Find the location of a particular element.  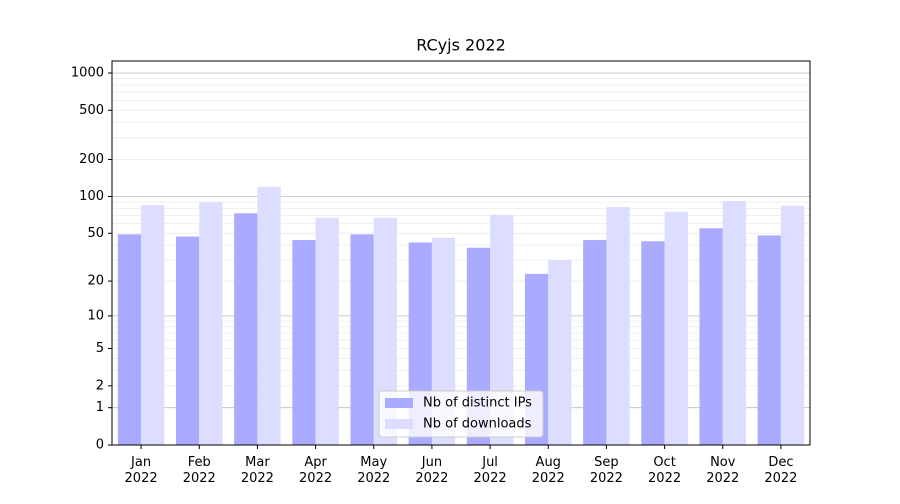

y-tick-label: 0 is located at coordinates (100, 445).